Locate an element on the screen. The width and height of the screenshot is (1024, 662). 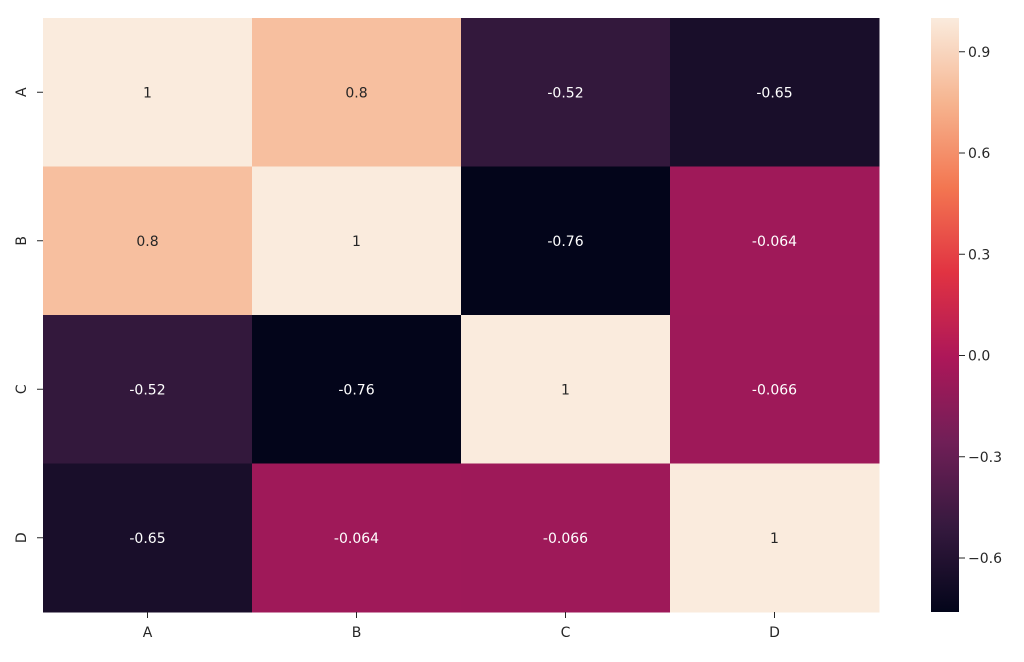
colorbar-tick-label: −0.3 is located at coordinates (985, 458).